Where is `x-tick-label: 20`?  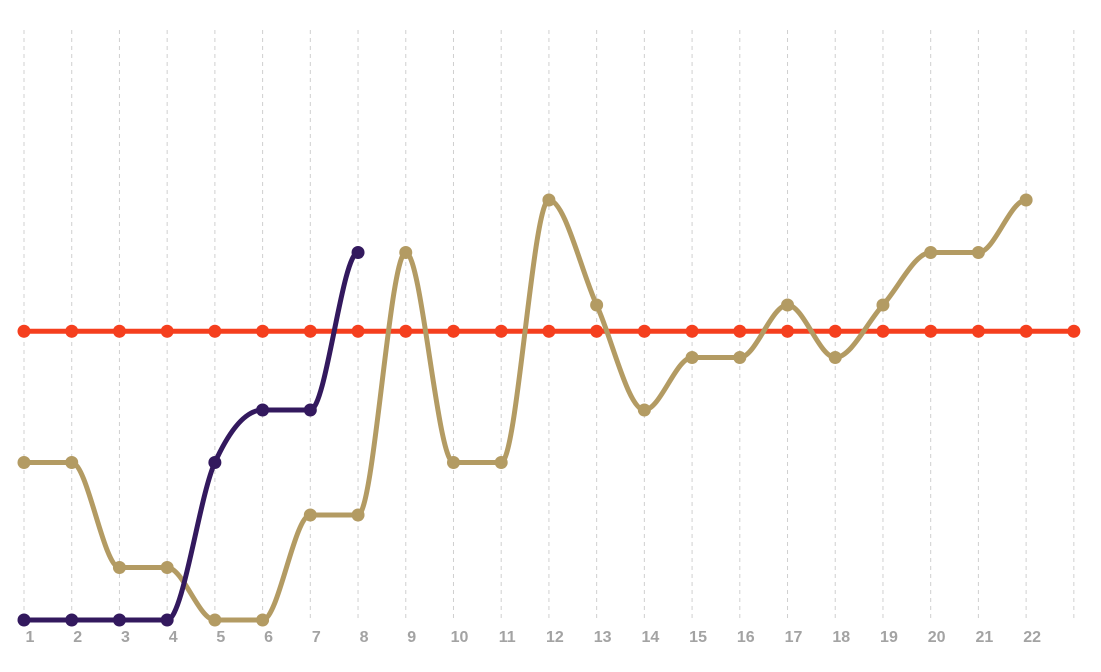 x-tick-label: 20 is located at coordinates (937, 637).